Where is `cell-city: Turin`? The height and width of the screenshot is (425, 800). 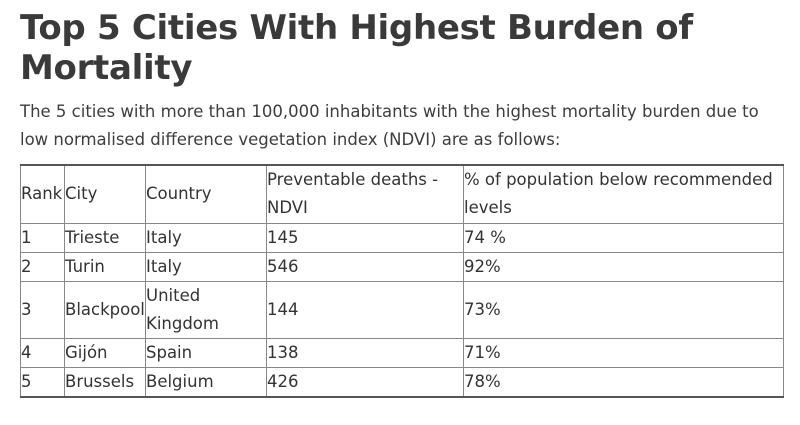
cell-city: Turin is located at coordinates (105, 266).